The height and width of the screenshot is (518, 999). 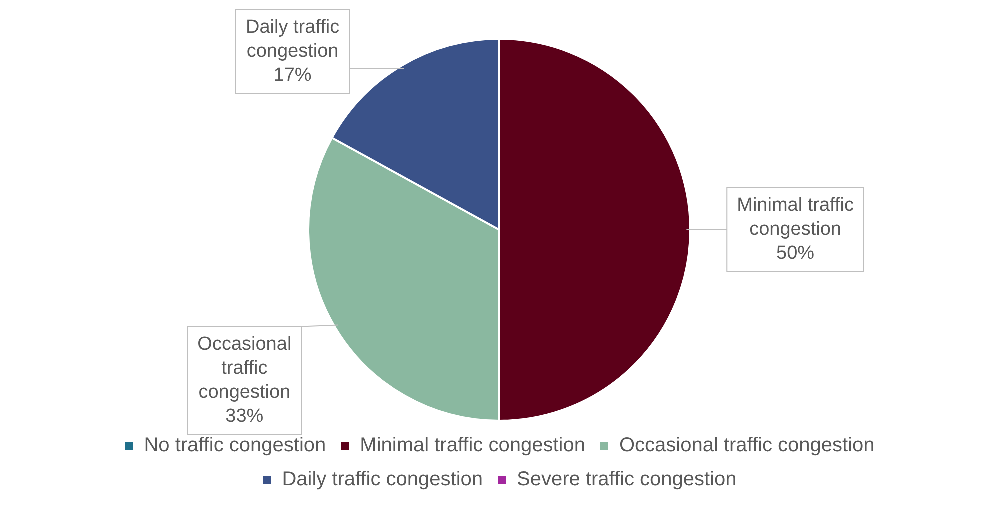 I want to click on legend-label: Occasional traffic congestion, so click(x=747, y=445).